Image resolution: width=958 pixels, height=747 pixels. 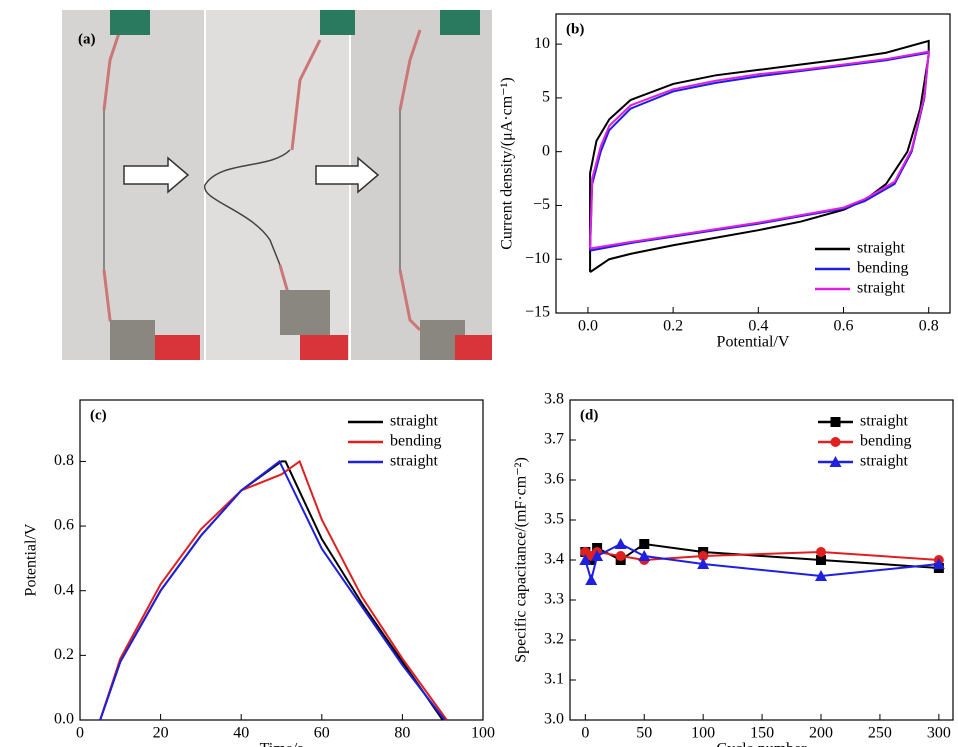 What do you see at coordinates (241, 733) in the screenshot?
I see `x-tick-label: 40` at bounding box center [241, 733].